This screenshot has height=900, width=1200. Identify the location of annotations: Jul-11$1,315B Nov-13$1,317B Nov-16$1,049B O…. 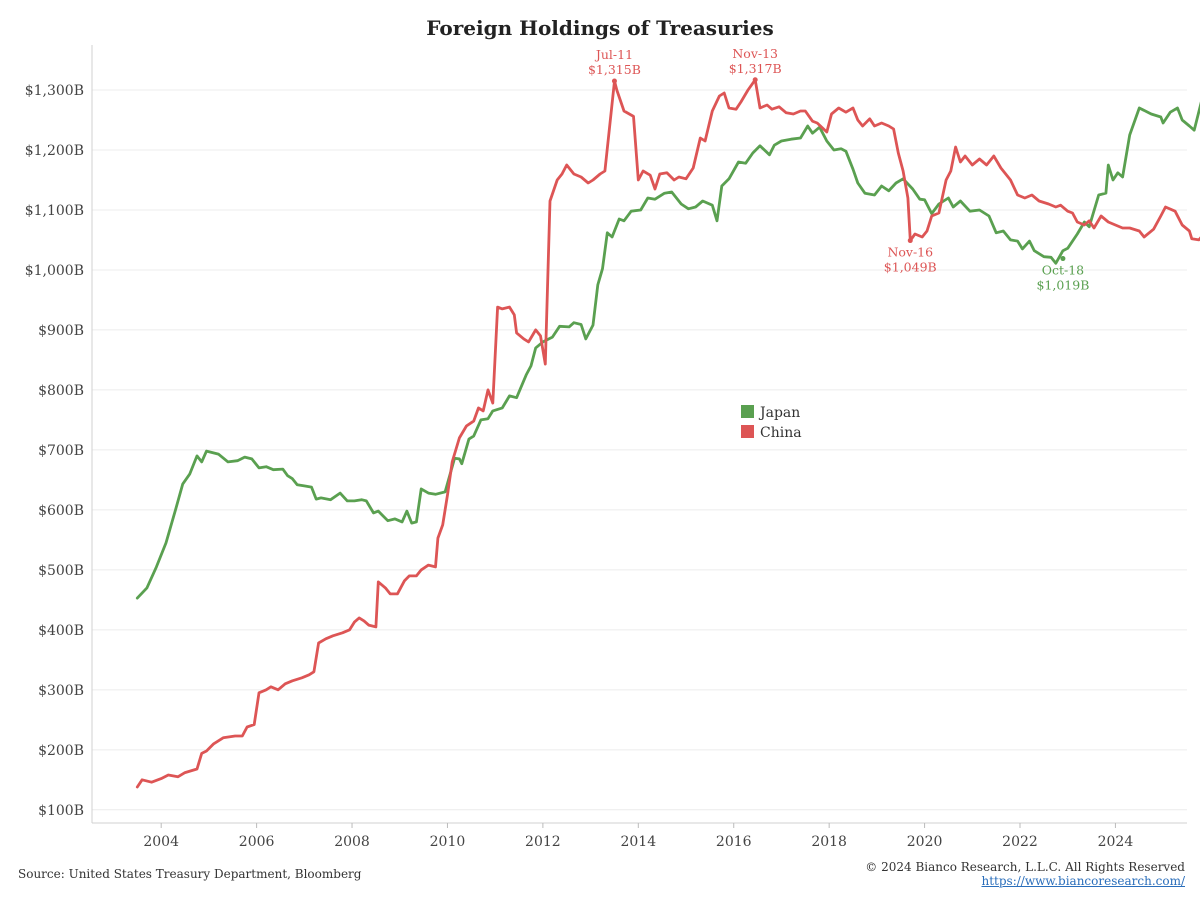
(838, 169).